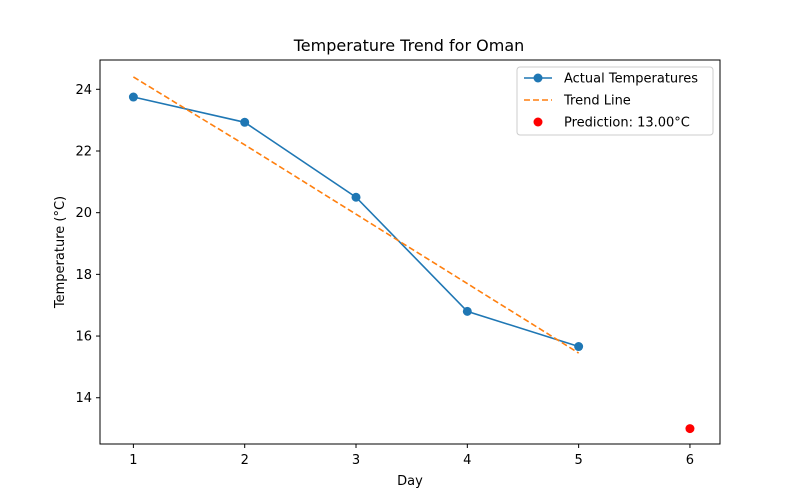 This screenshot has width=800, height=500. I want to click on x-tick-label: 3, so click(356, 460).